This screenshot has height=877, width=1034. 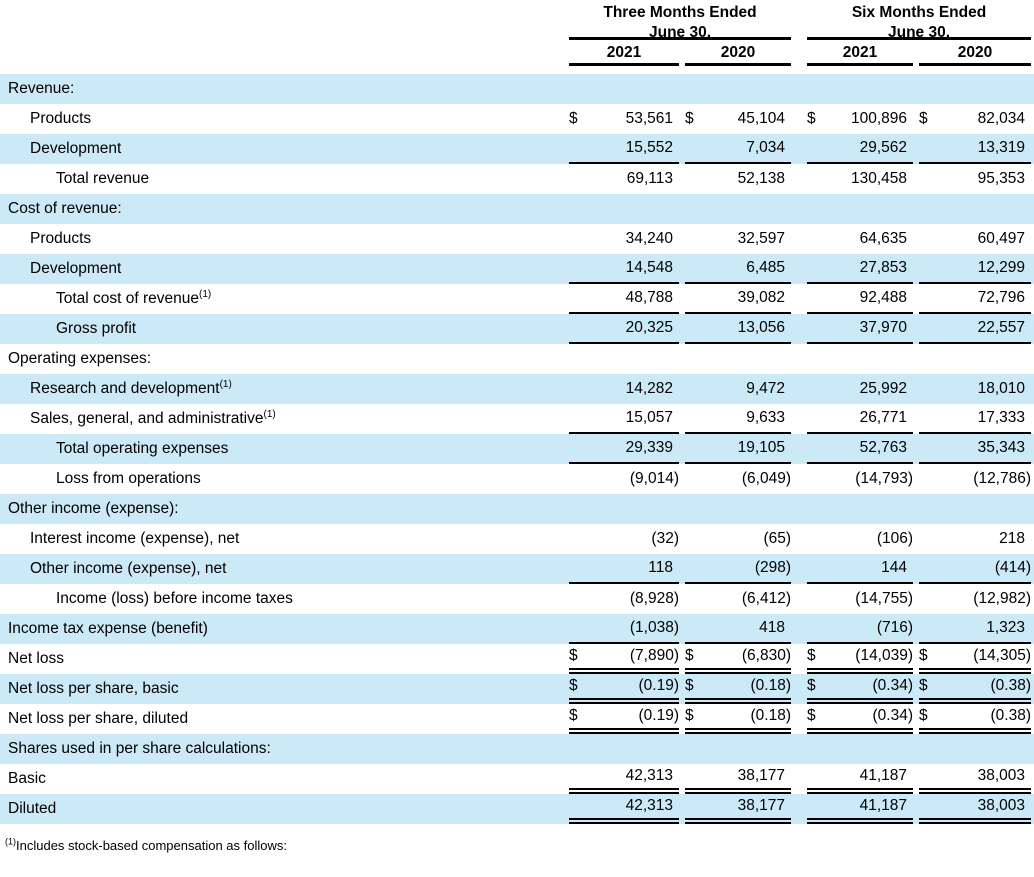 What do you see at coordinates (1012, 538) in the screenshot?
I see `cell-value: 218` at bounding box center [1012, 538].